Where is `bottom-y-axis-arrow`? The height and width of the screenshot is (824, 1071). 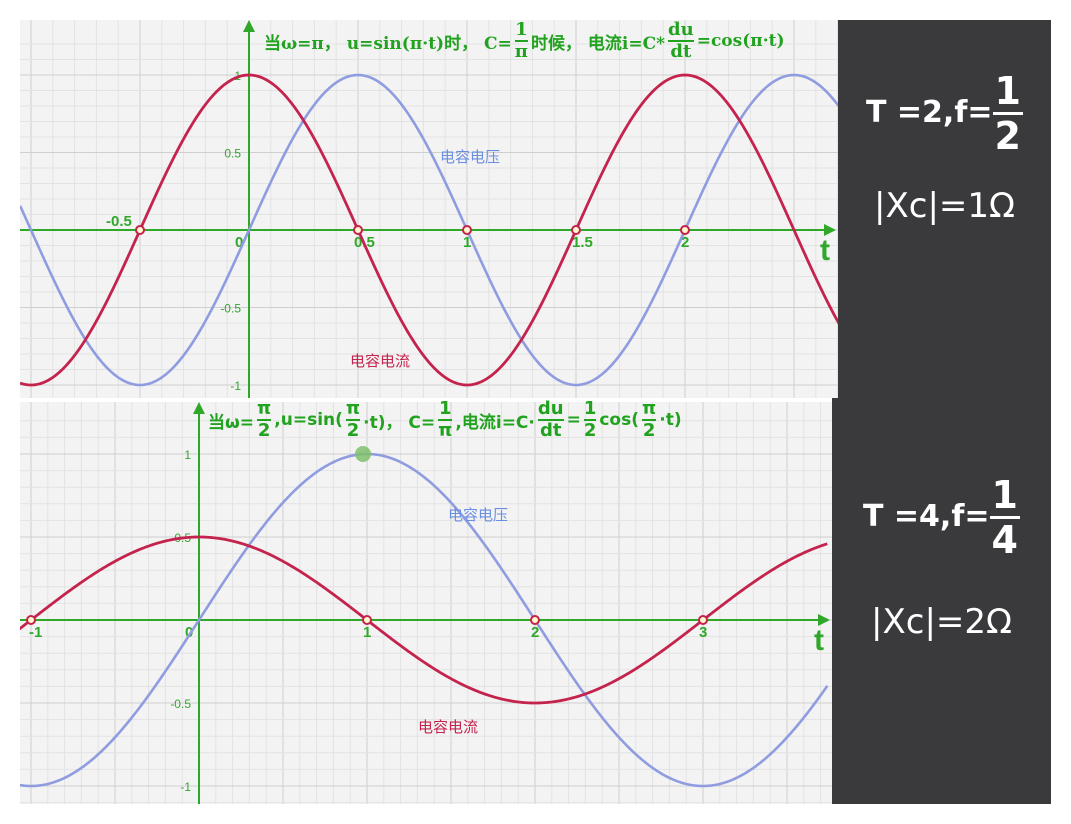 bottom-y-axis-arrow is located at coordinates (199, 408).